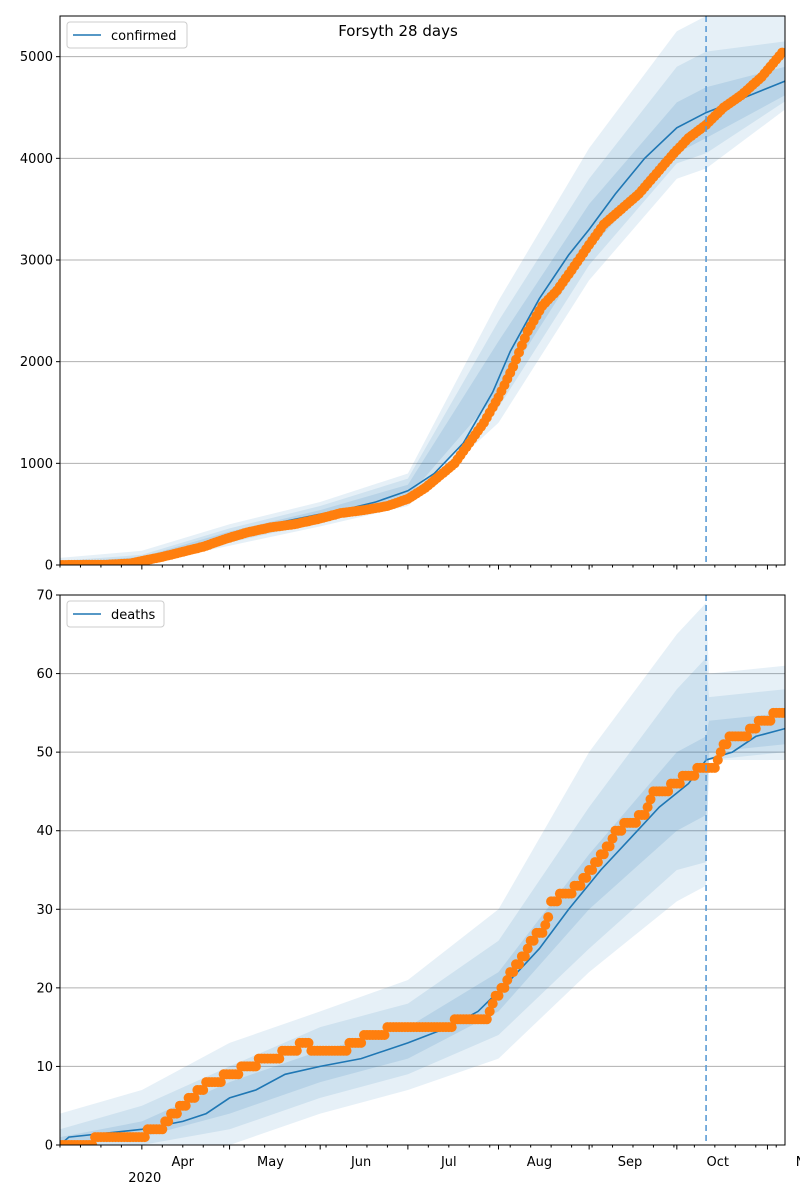 The width and height of the screenshot is (800, 1200). I want to click on y-tick-label: 20, so click(44, 988).